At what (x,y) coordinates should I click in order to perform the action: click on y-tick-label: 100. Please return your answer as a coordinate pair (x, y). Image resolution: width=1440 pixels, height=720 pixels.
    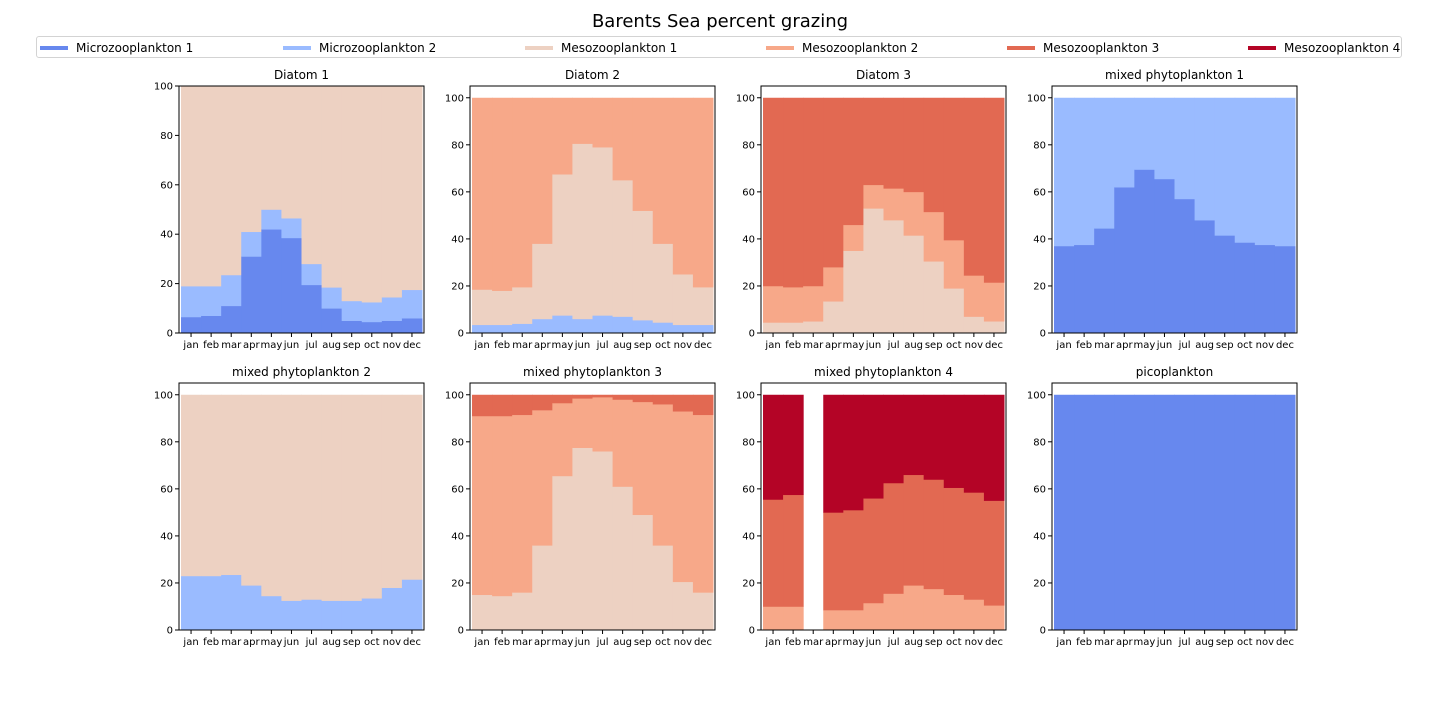
    Looking at the image, I should click on (163, 395).